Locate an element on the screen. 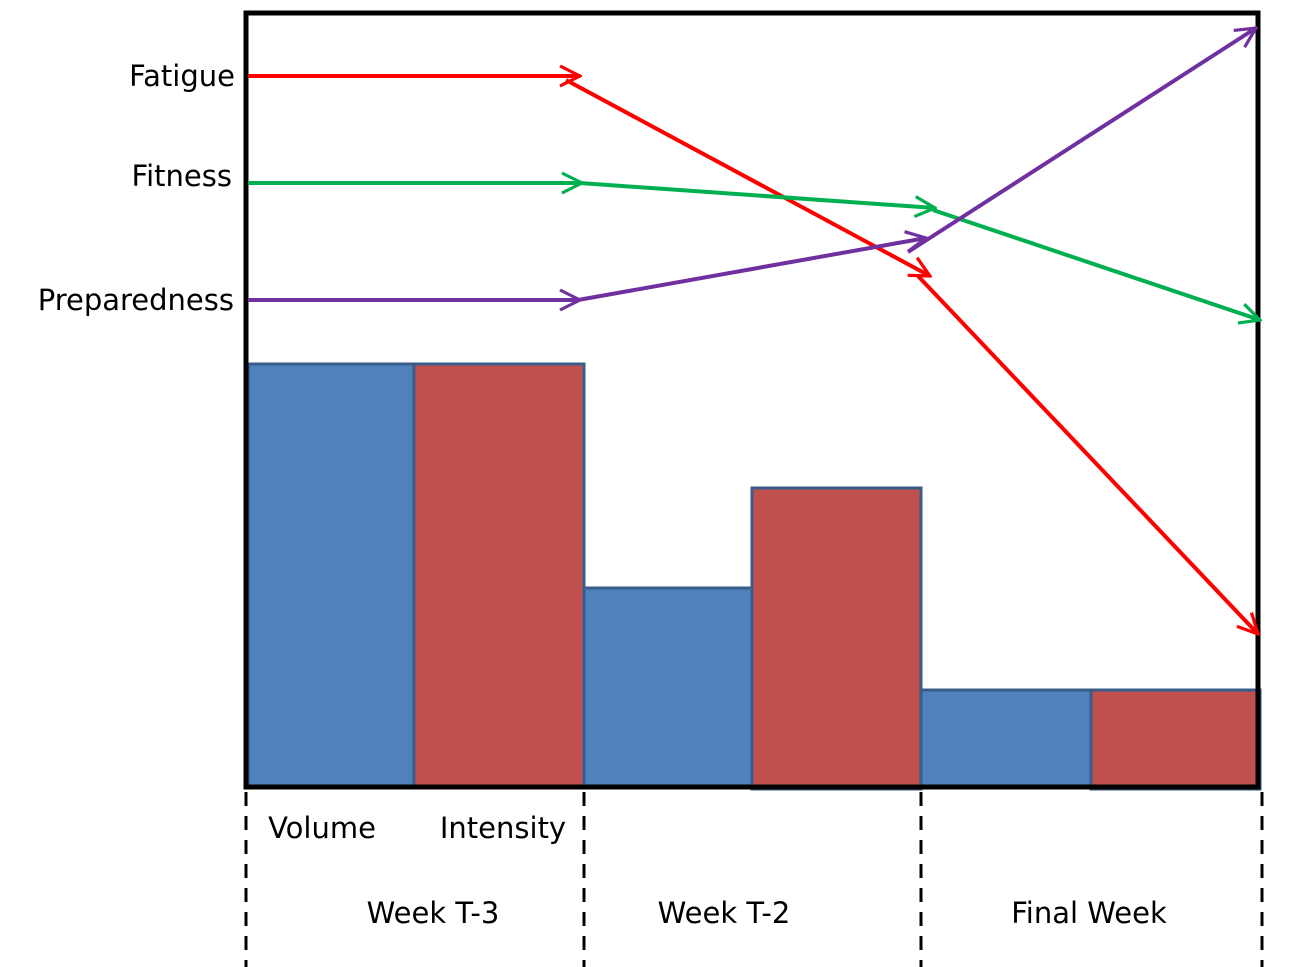 This screenshot has width=1290, height=967. series-label: Volume is located at coordinates (322, 828).